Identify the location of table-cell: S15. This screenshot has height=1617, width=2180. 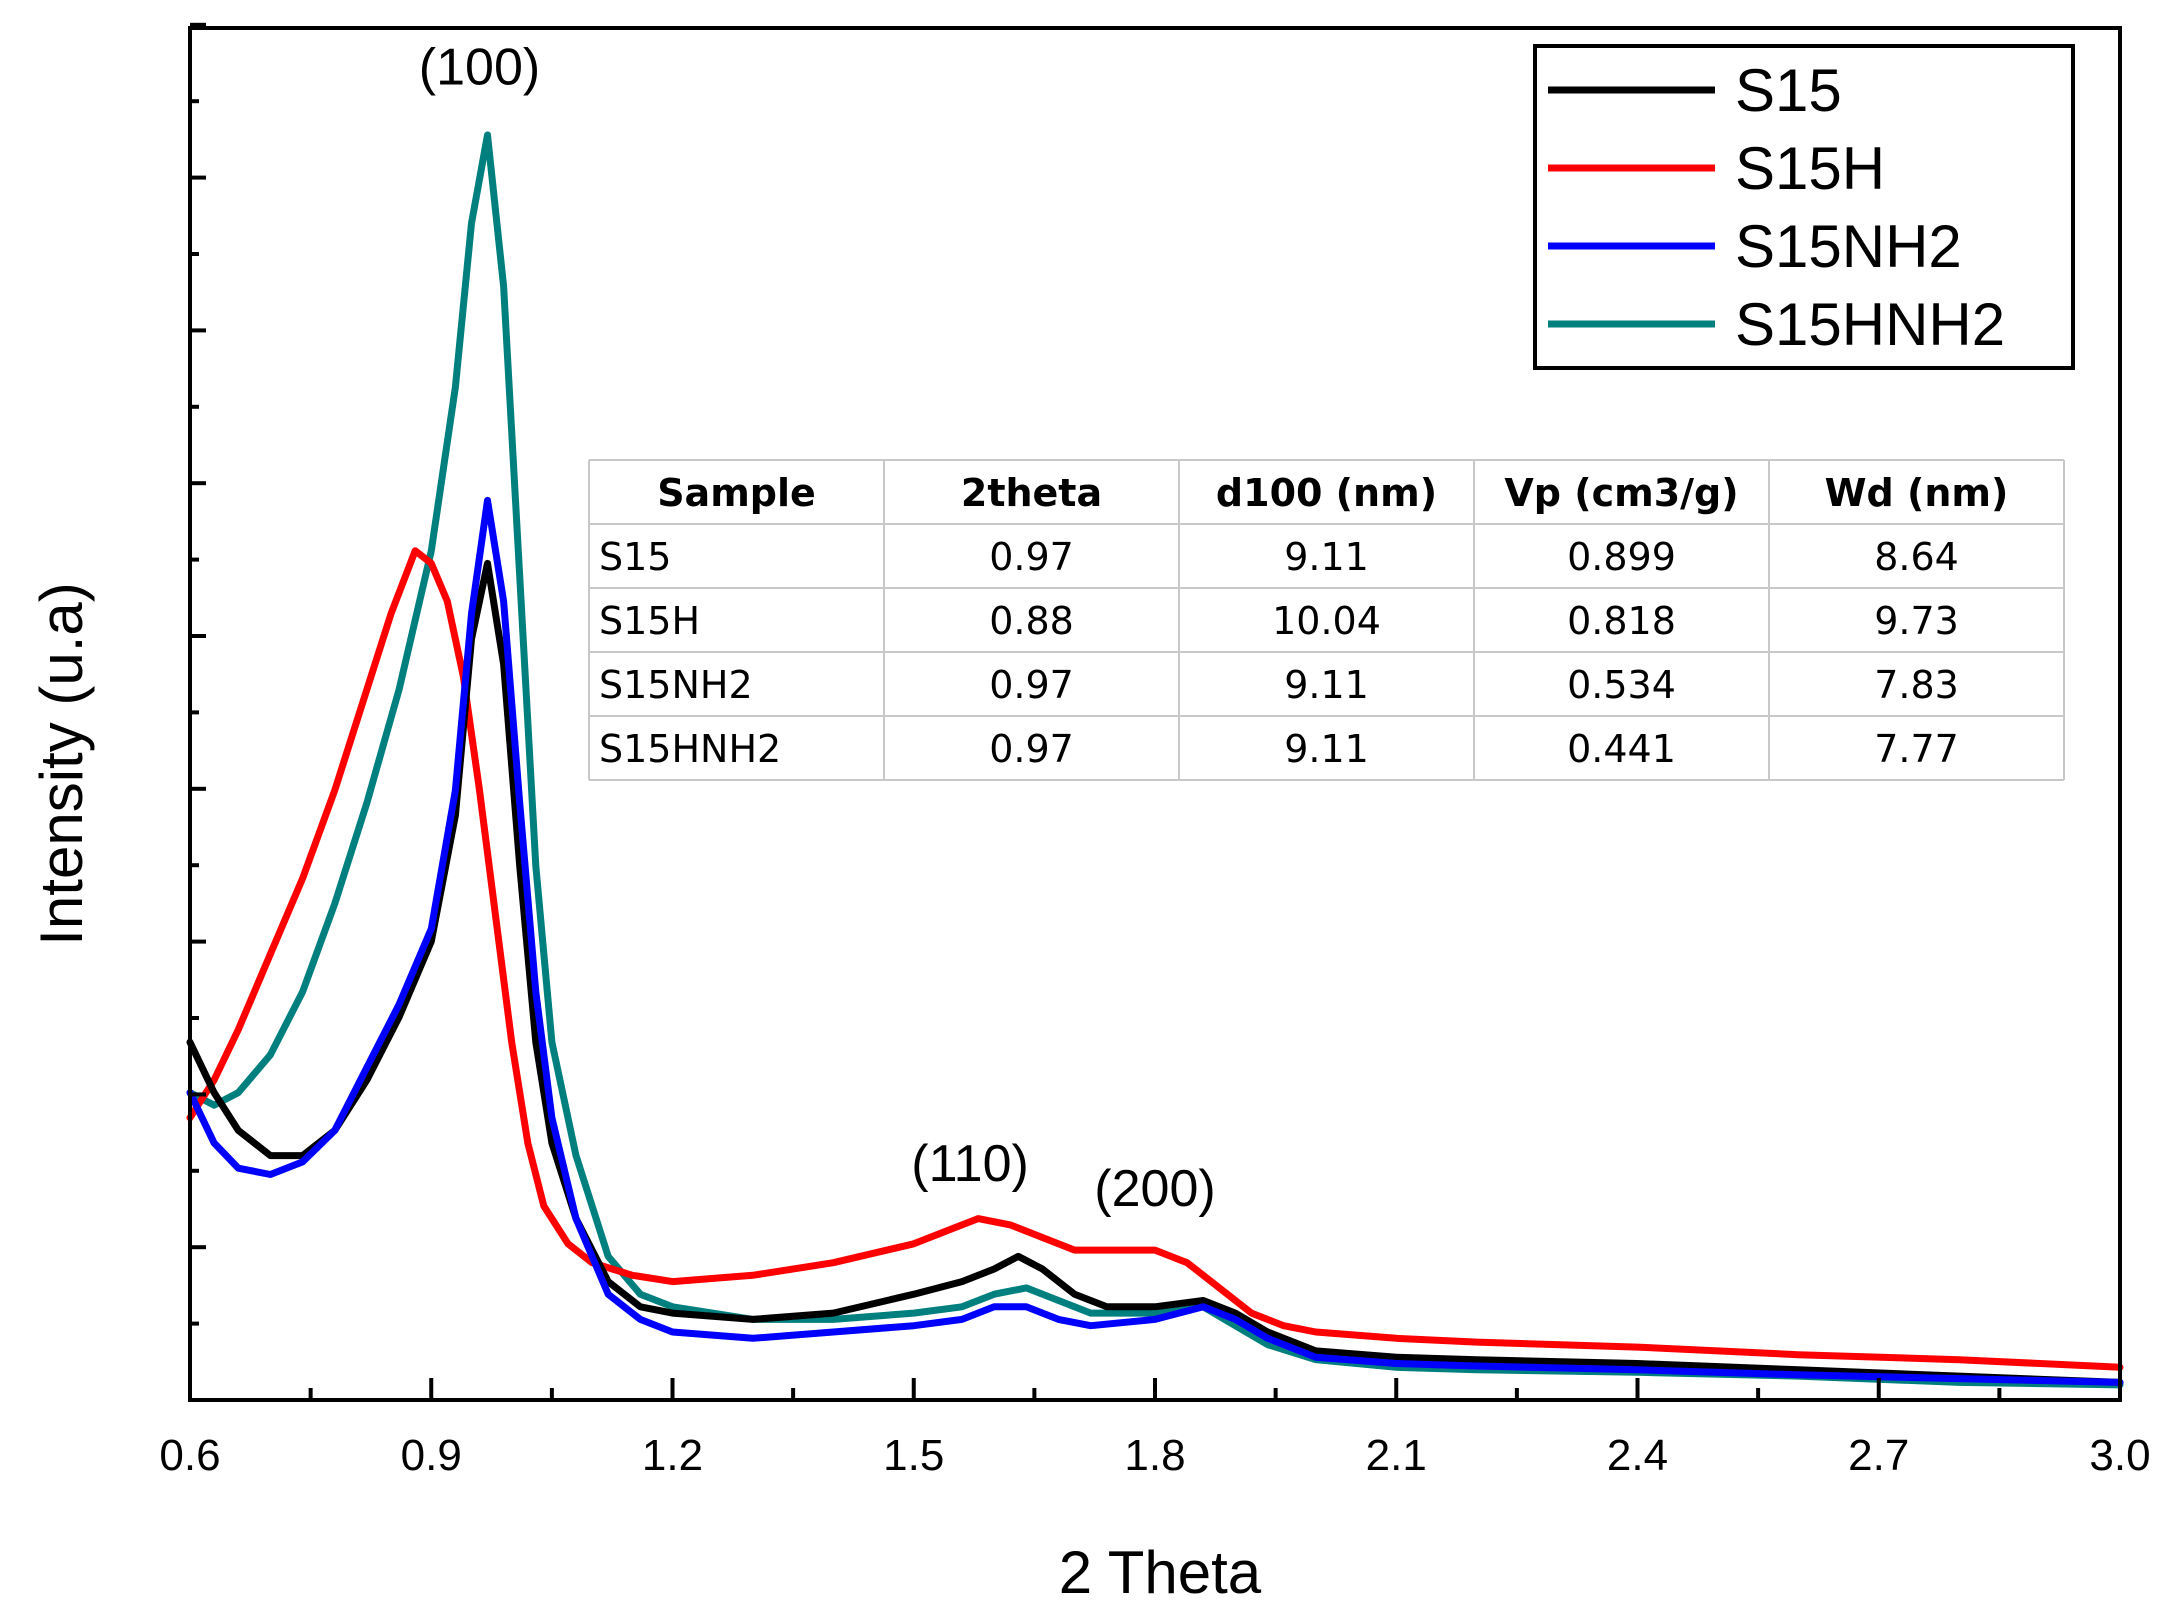
(635, 557).